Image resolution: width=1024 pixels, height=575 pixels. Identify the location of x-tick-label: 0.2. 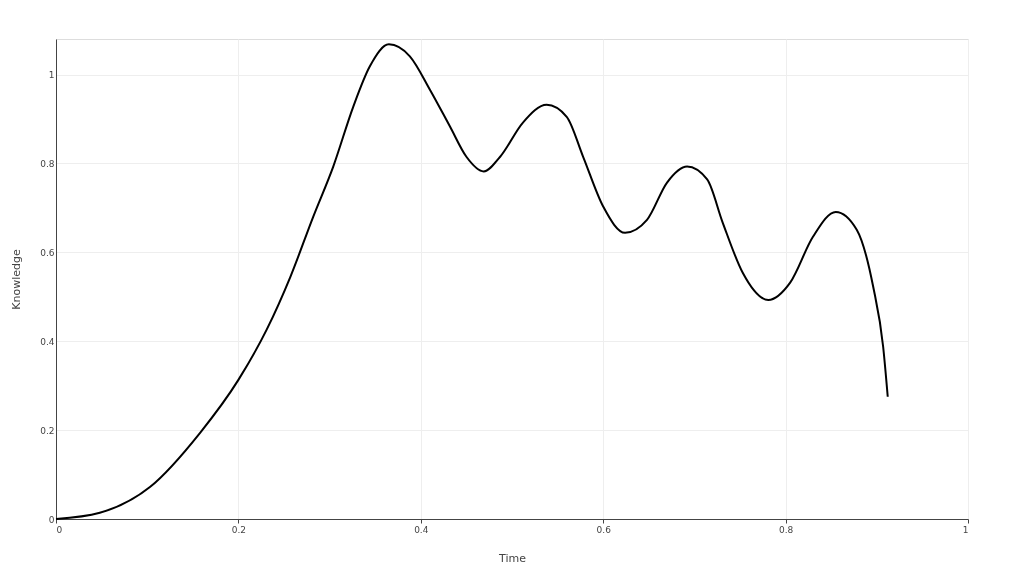
(239, 529).